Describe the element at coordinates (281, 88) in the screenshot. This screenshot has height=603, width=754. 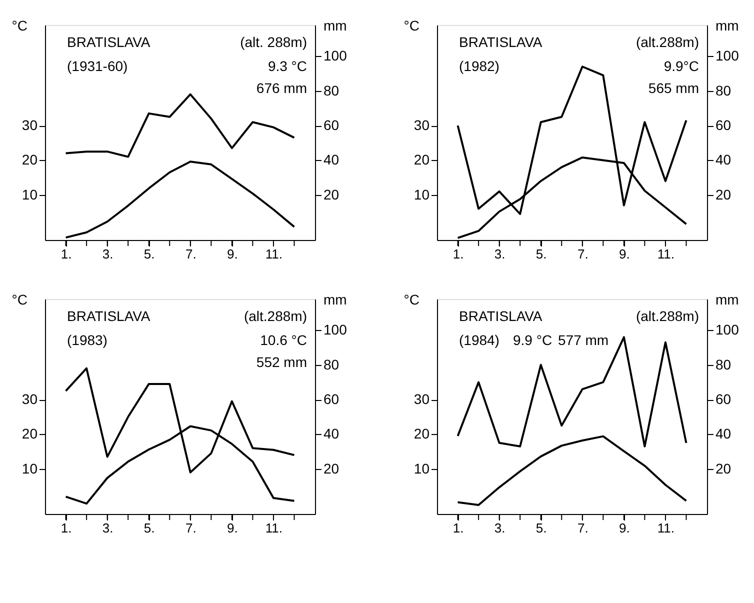
I see `annotation: 676 mm` at that location.